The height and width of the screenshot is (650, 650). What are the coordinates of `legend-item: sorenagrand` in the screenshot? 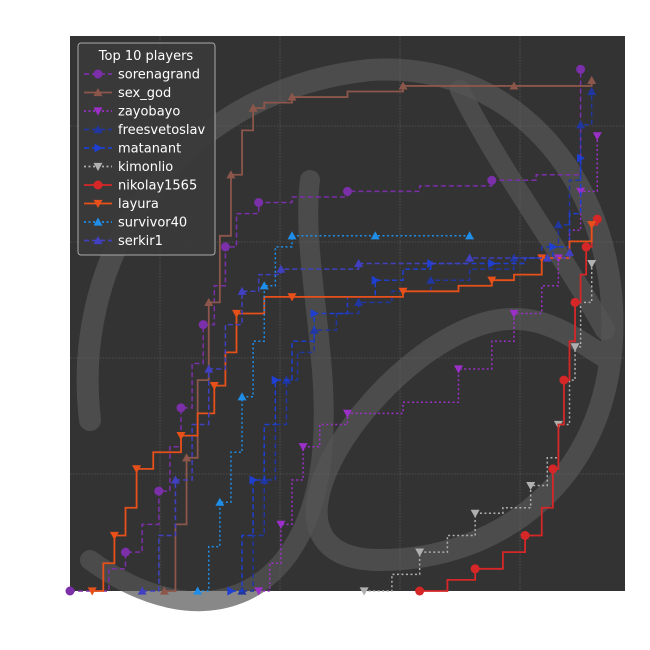 It's located at (142, 75).